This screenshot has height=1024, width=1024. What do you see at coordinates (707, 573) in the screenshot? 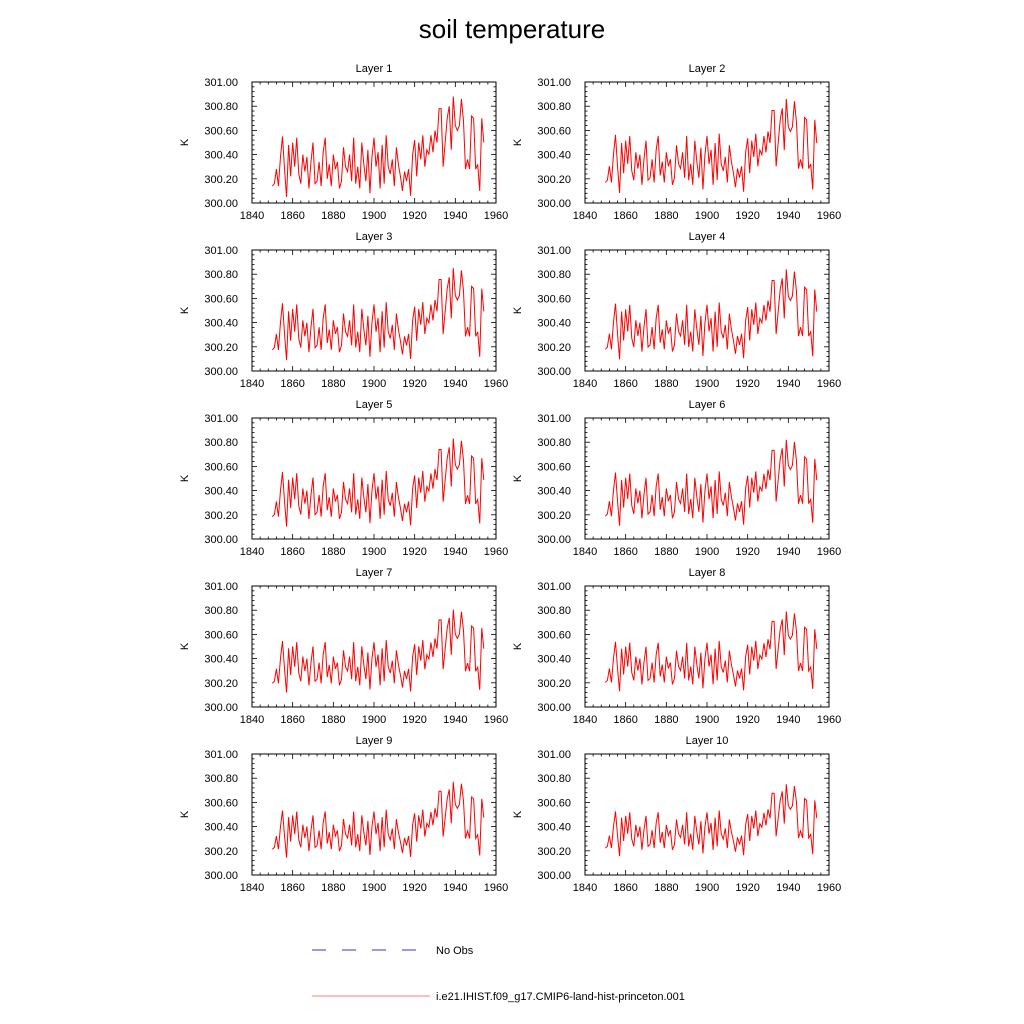
I see `panel-title: Layer 8` at bounding box center [707, 573].